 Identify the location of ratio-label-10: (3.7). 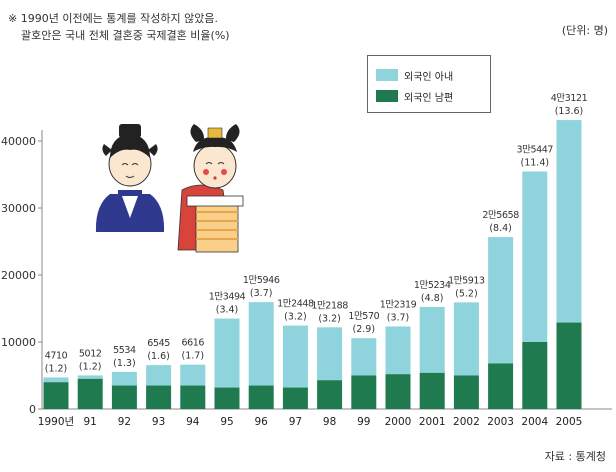
(398, 317).